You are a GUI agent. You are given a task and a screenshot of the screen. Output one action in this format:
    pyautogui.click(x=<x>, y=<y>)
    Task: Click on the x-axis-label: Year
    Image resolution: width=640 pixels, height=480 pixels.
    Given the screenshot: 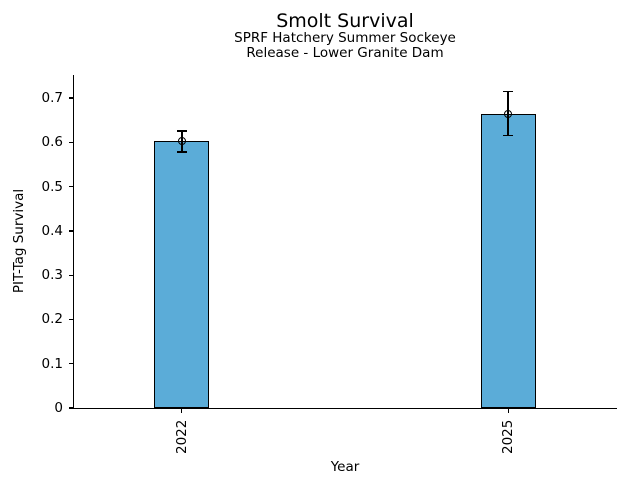 What is the action you would take?
    pyautogui.click(x=345, y=467)
    